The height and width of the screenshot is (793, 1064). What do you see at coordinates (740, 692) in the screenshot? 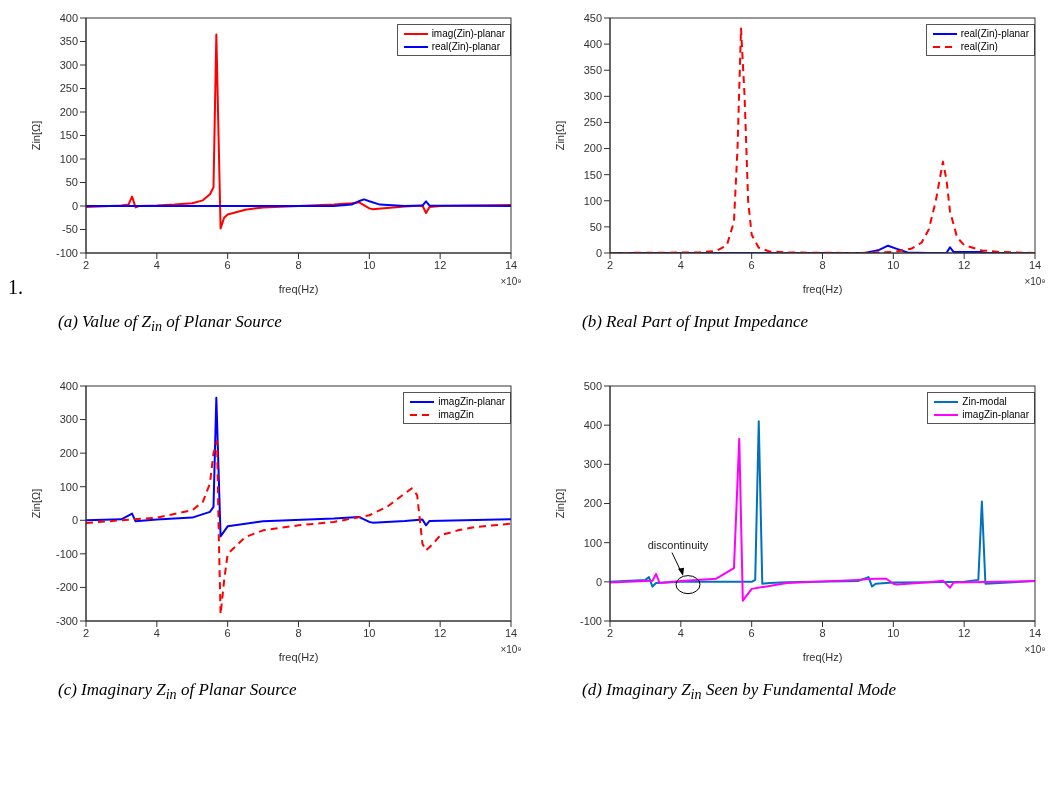
I see `text: (d) Imaginary Z$_{in}$ Seen by Fundamental Mode` at bounding box center [740, 692].